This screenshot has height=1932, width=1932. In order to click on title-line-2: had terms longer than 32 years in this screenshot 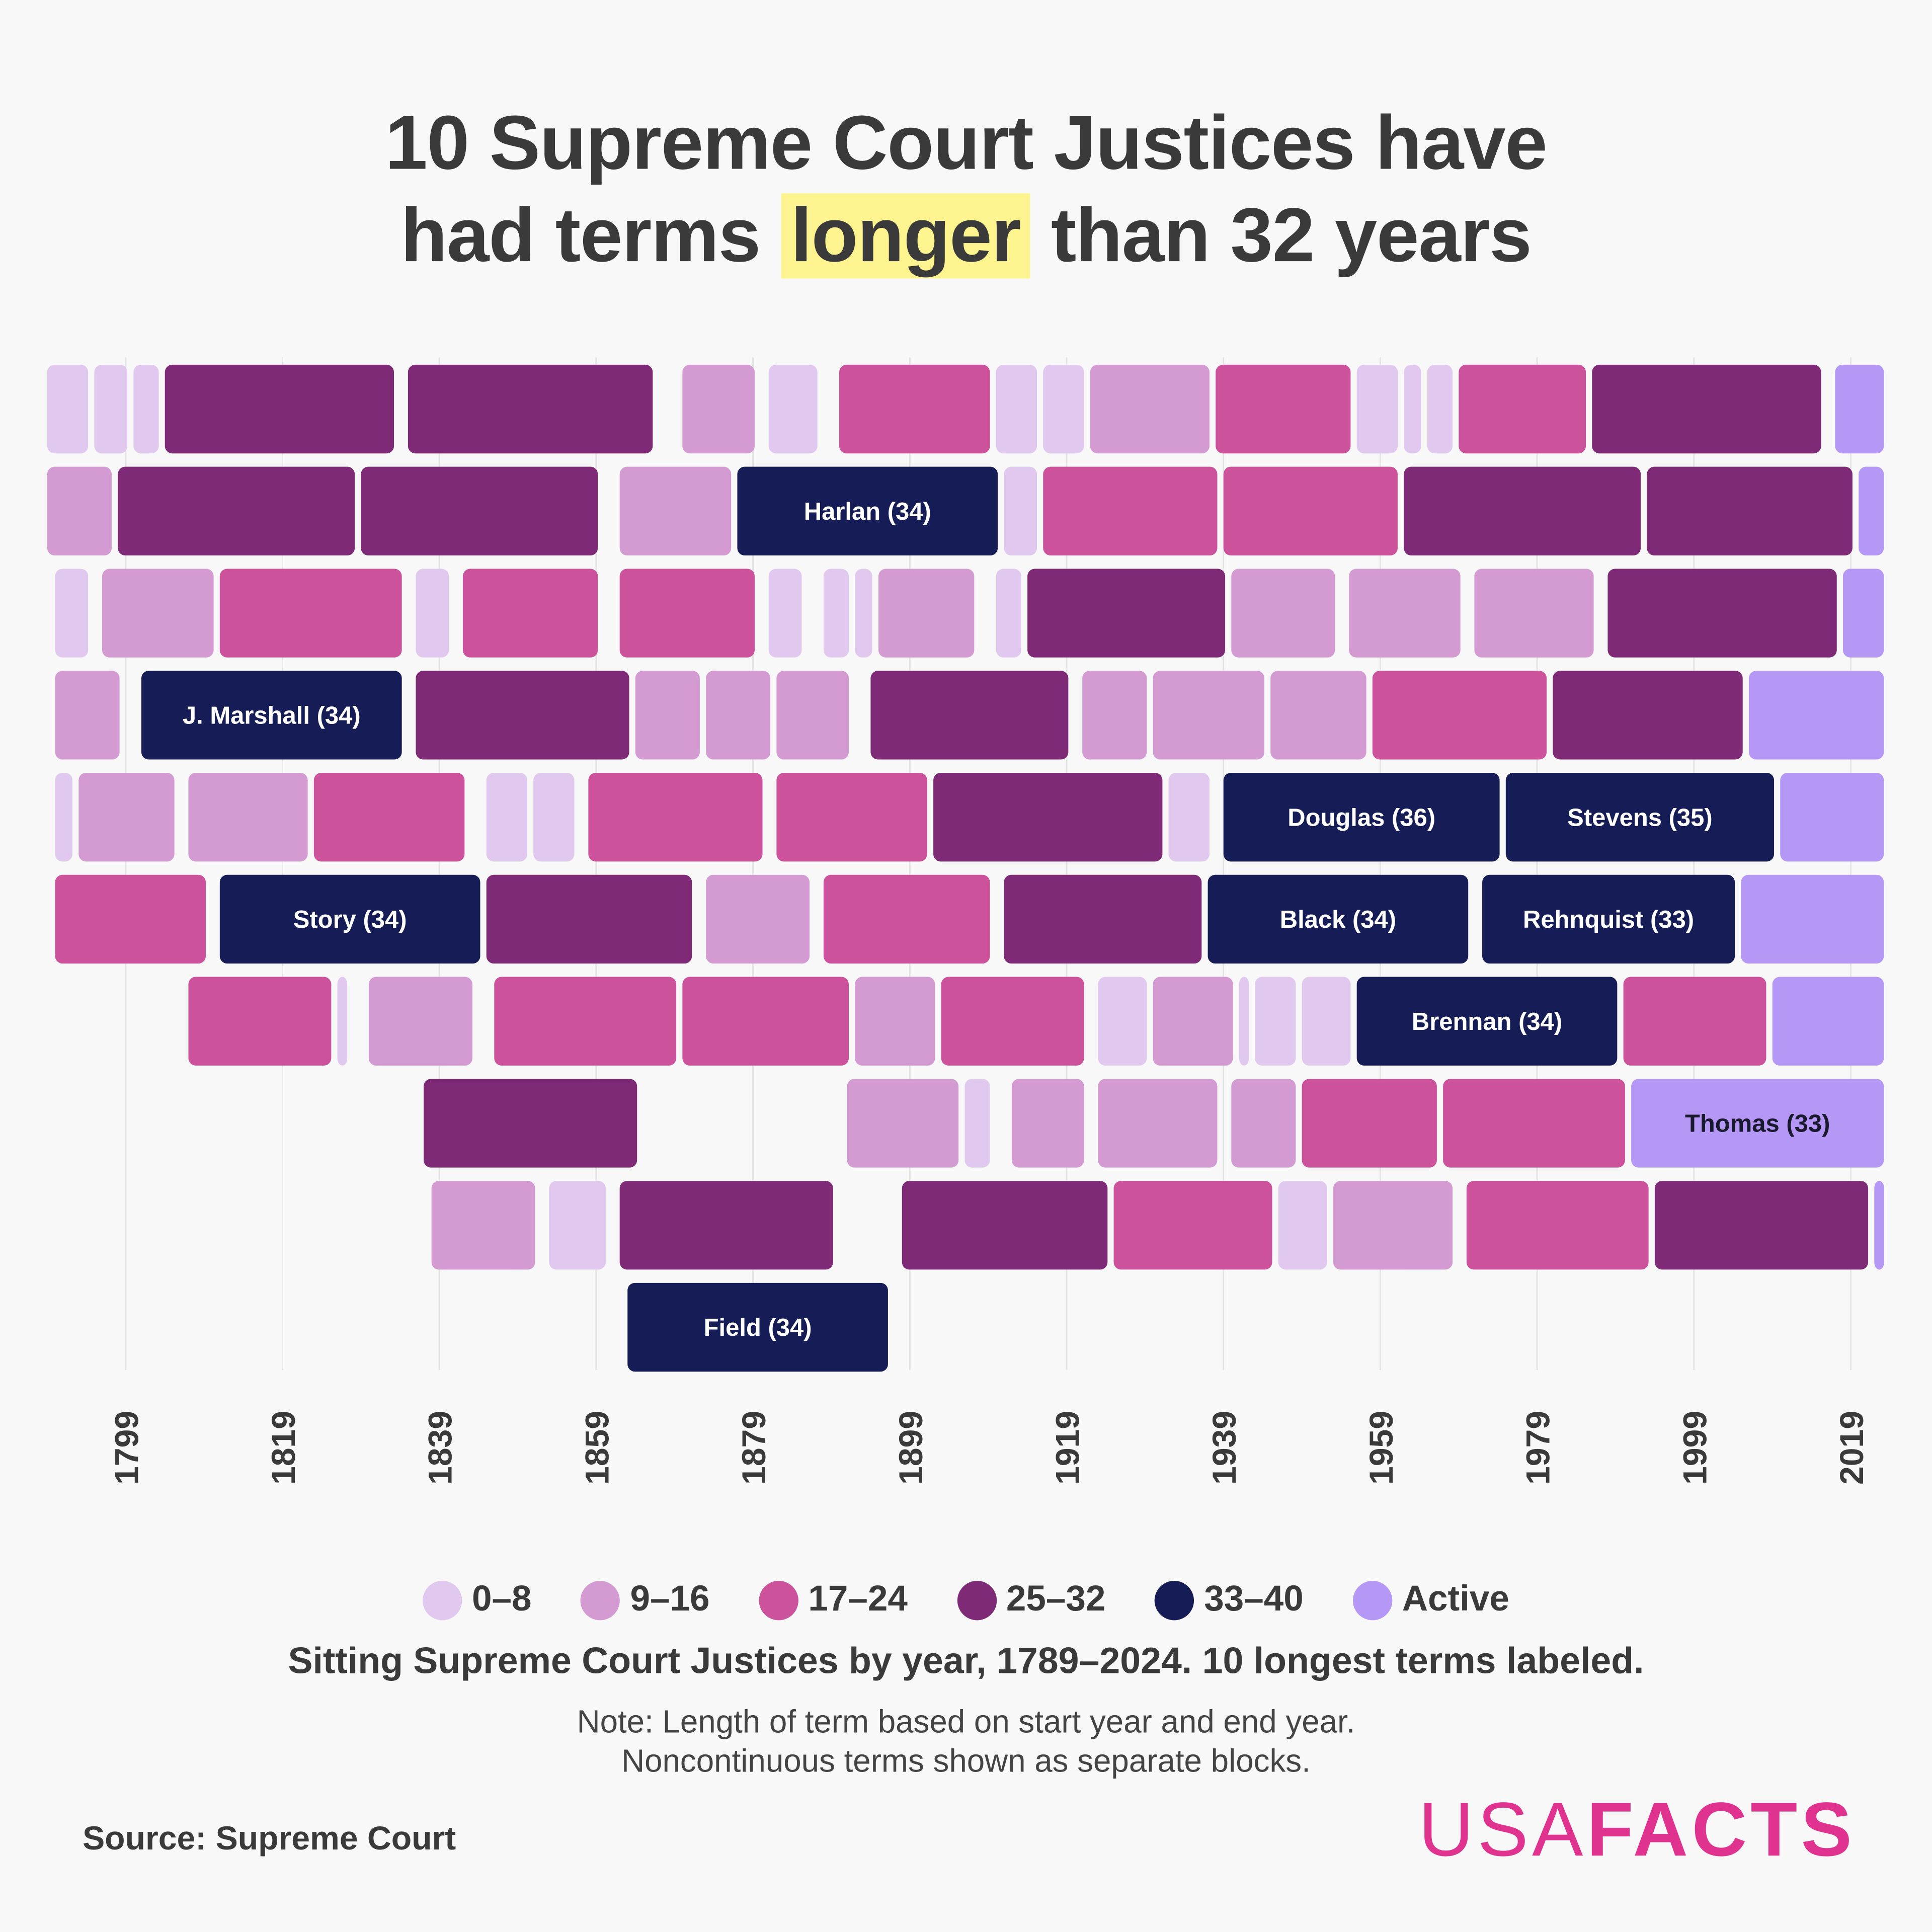, I will do `click(966, 237)`.